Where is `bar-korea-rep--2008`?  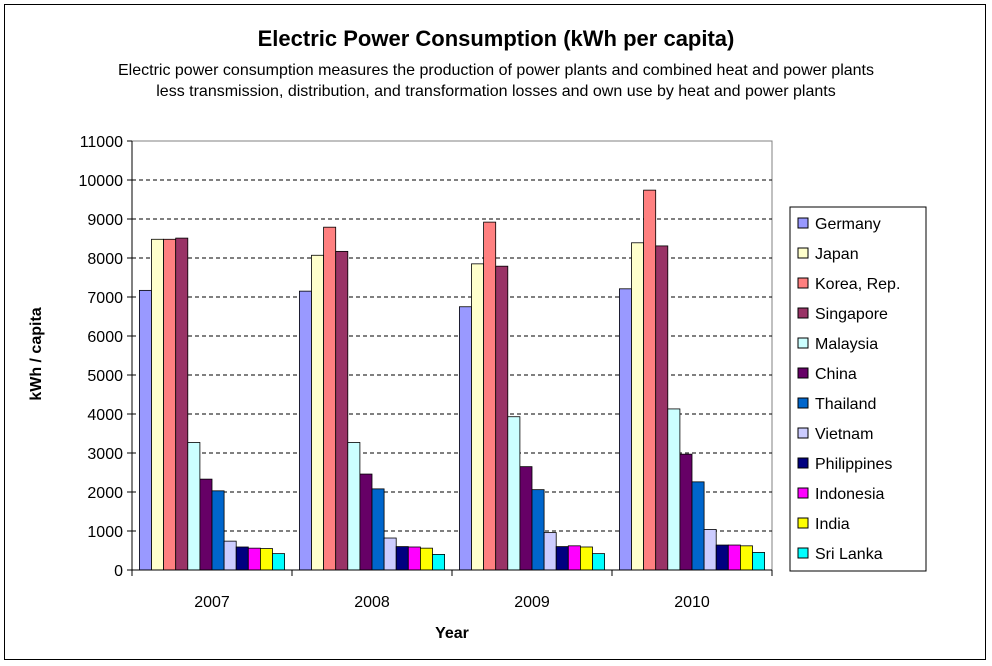 bar-korea-rep--2008 is located at coordinates (330, 398).